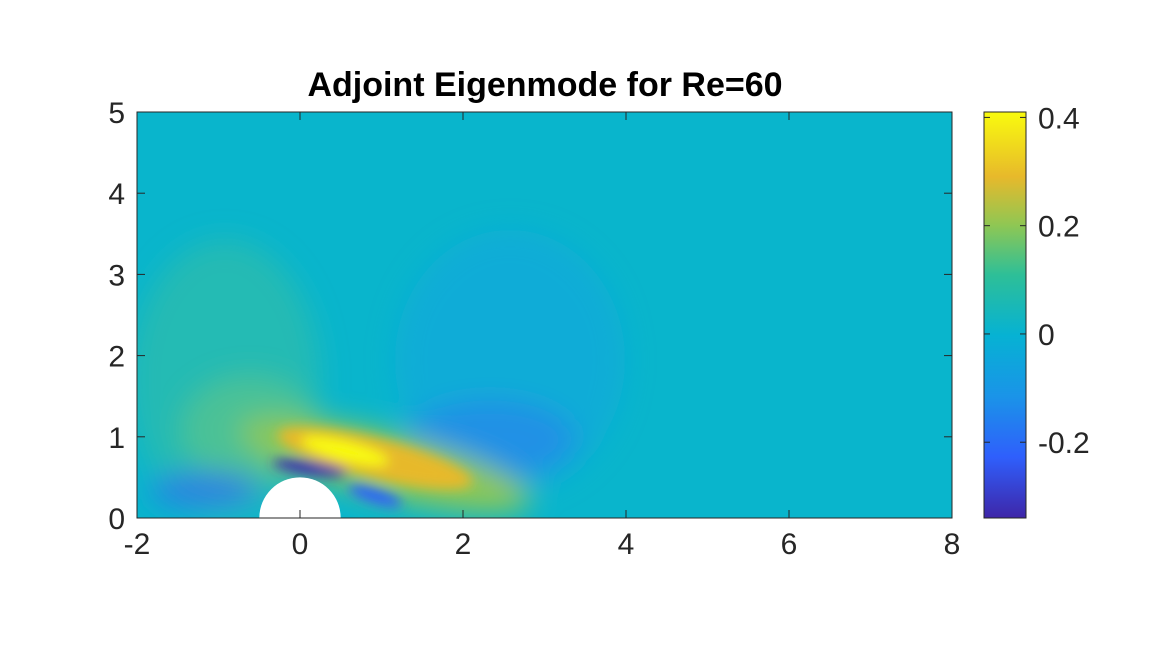 This screenshot has width=1167, height=653. I want to click on positive-lobe-peak, so click(345, 451).